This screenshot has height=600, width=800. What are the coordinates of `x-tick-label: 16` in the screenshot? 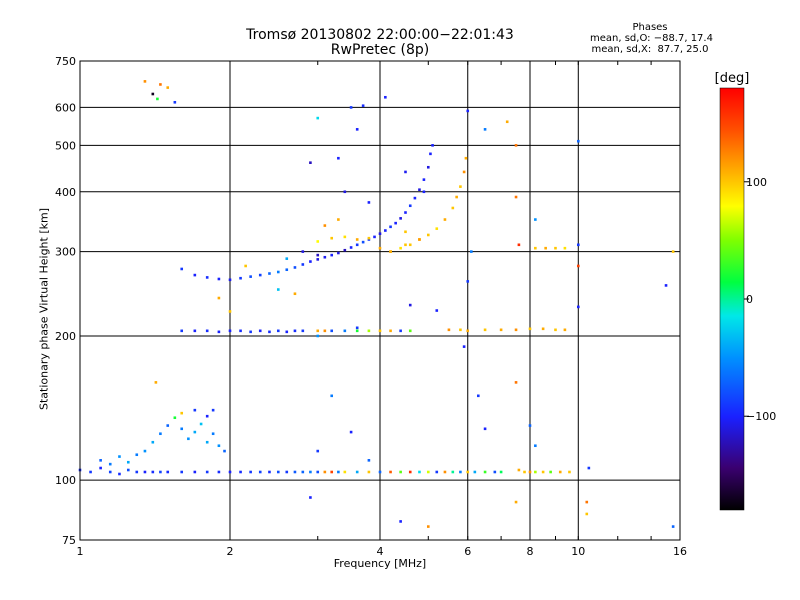 It's located at (680, 551).